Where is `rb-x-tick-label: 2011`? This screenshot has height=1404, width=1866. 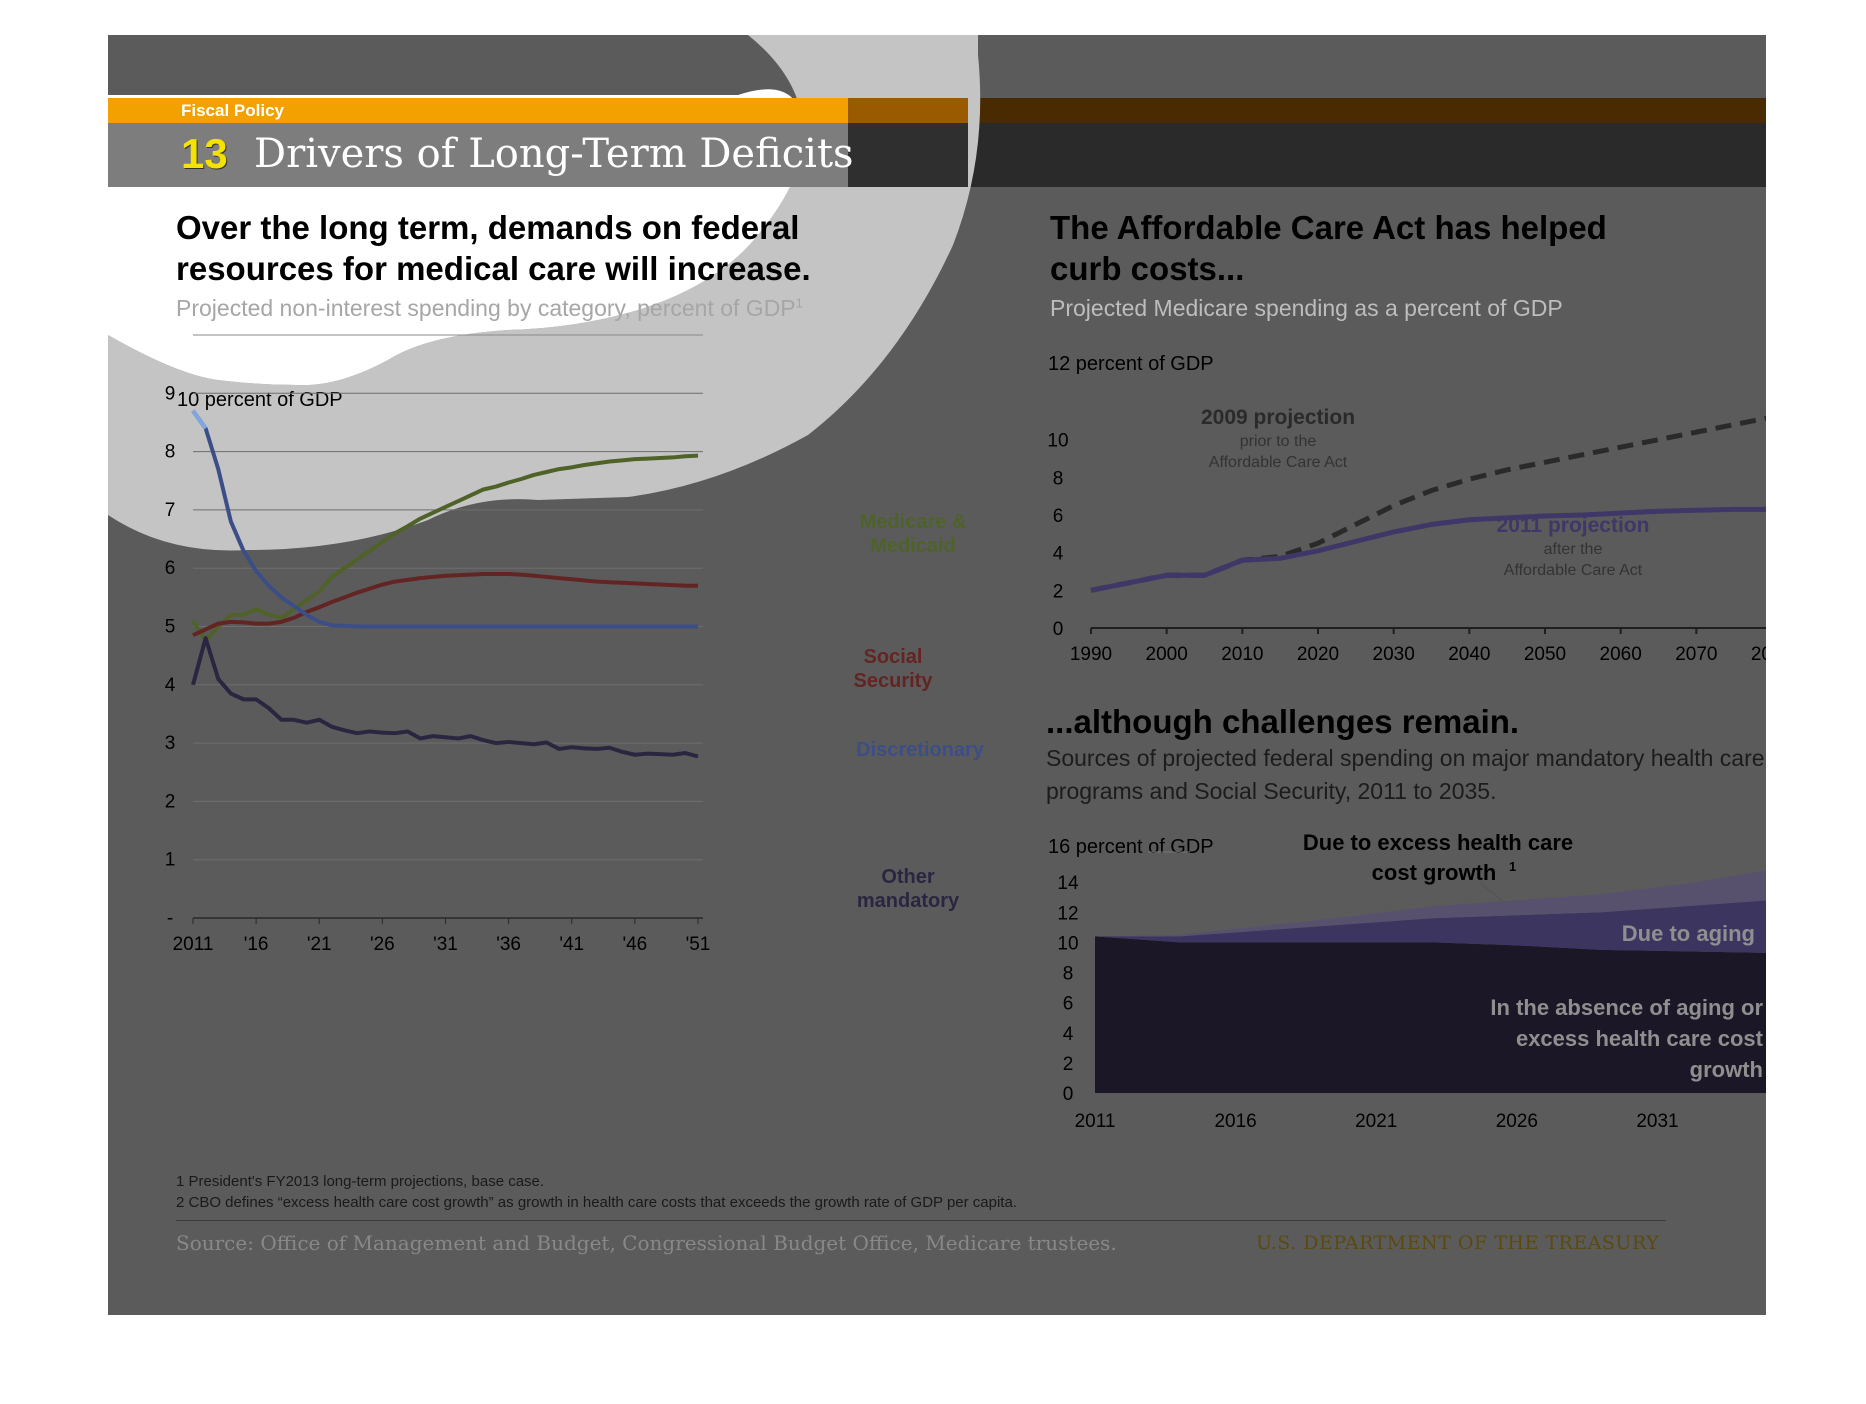
rb-x-tick-label: 2011 is located at coordinates (1095, 1121).